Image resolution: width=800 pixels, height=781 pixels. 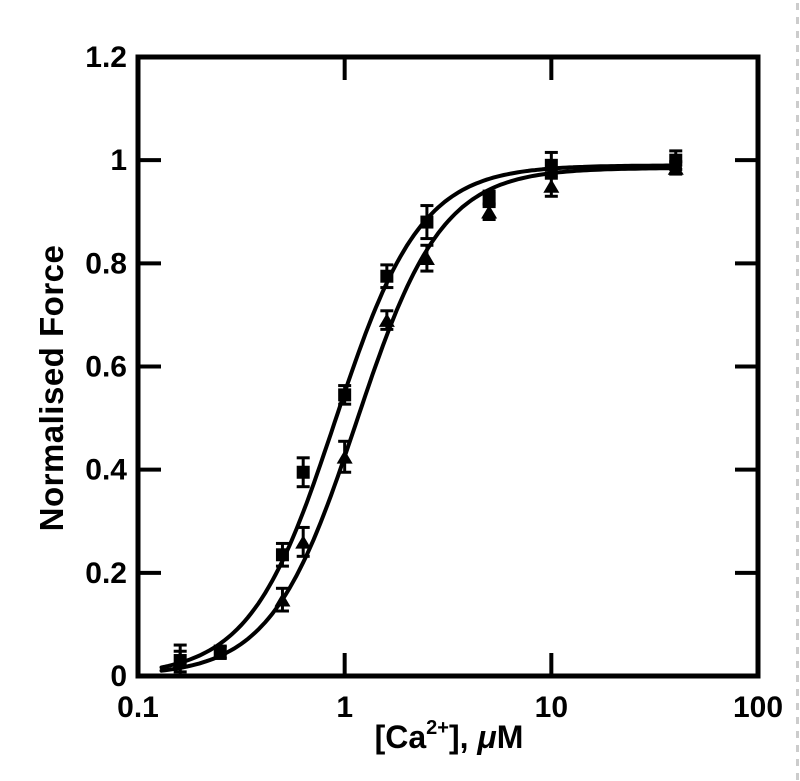 What do you see at coordinates (463, 737) in the screenshot?
I see `x-axis-title-mid: ],` at bounding box center [463, 737].